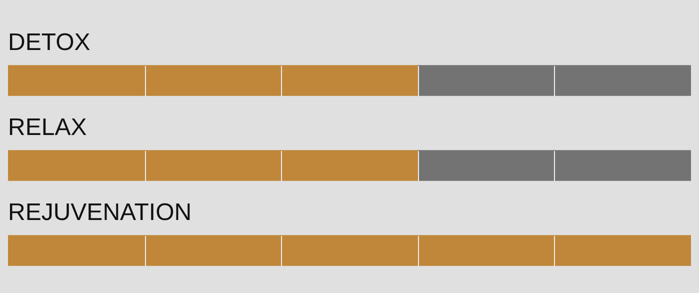 This screenshot has height=293, width=699. What do you see at coordinates (47, 128) in the screenshot?
I see `y-tick-label: RELAX` at bounding box center [47, 128].